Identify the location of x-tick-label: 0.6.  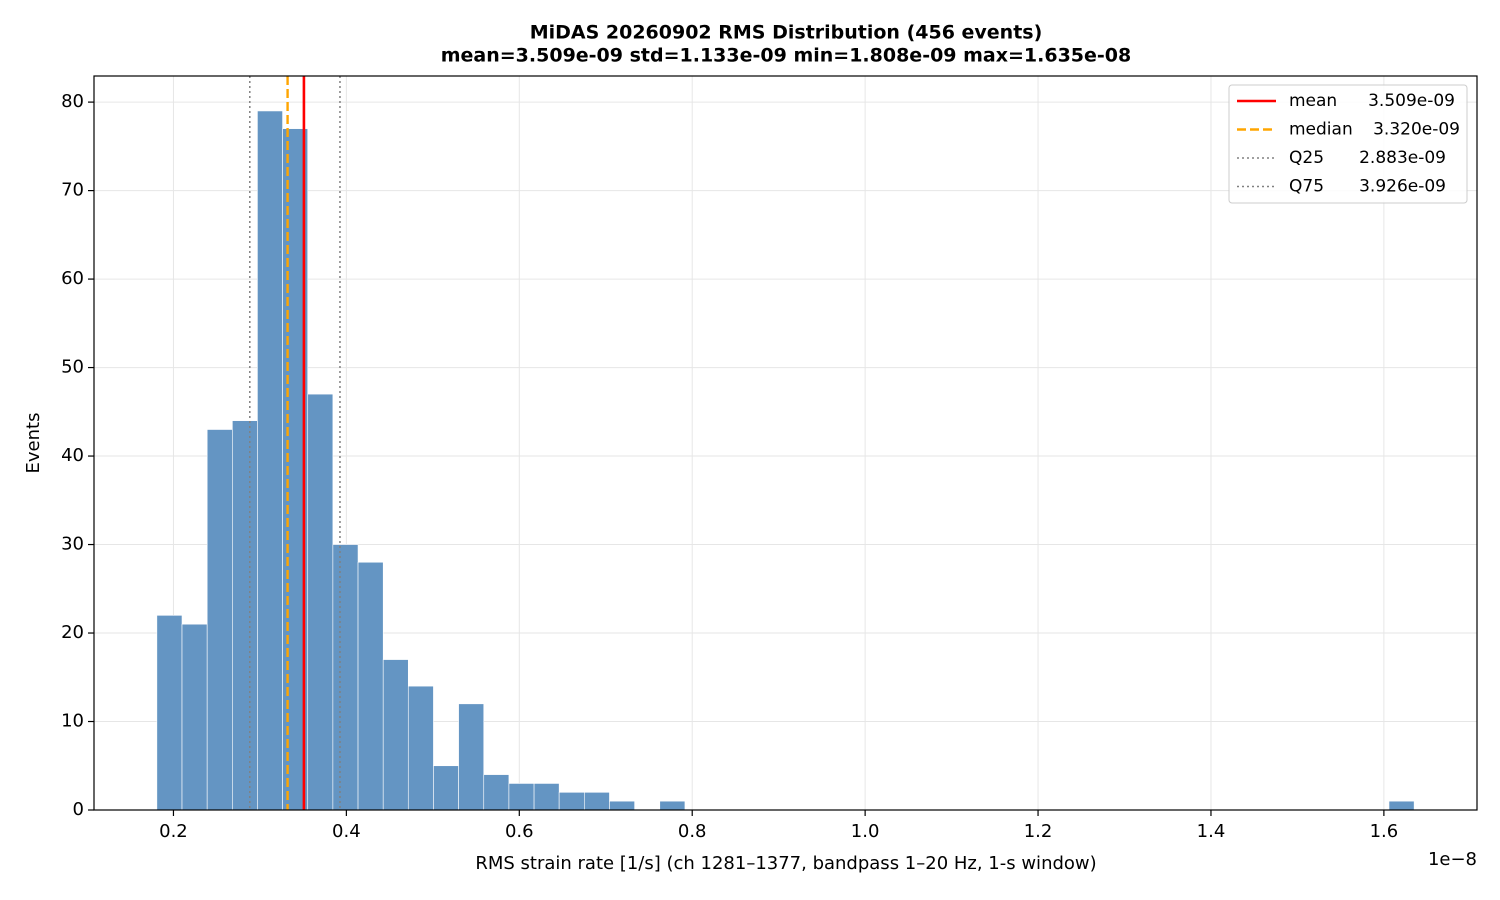
(519, 831).